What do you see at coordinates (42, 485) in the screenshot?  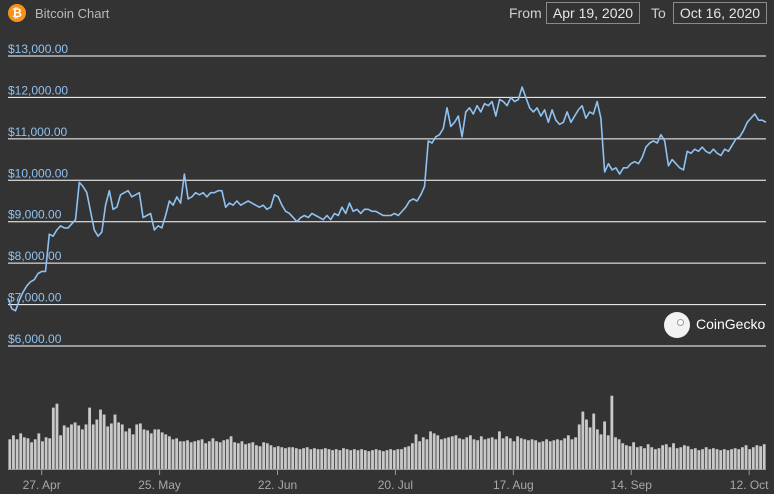 I see `x-tick-label: 27. Apr` at bounding box center [42, 485].